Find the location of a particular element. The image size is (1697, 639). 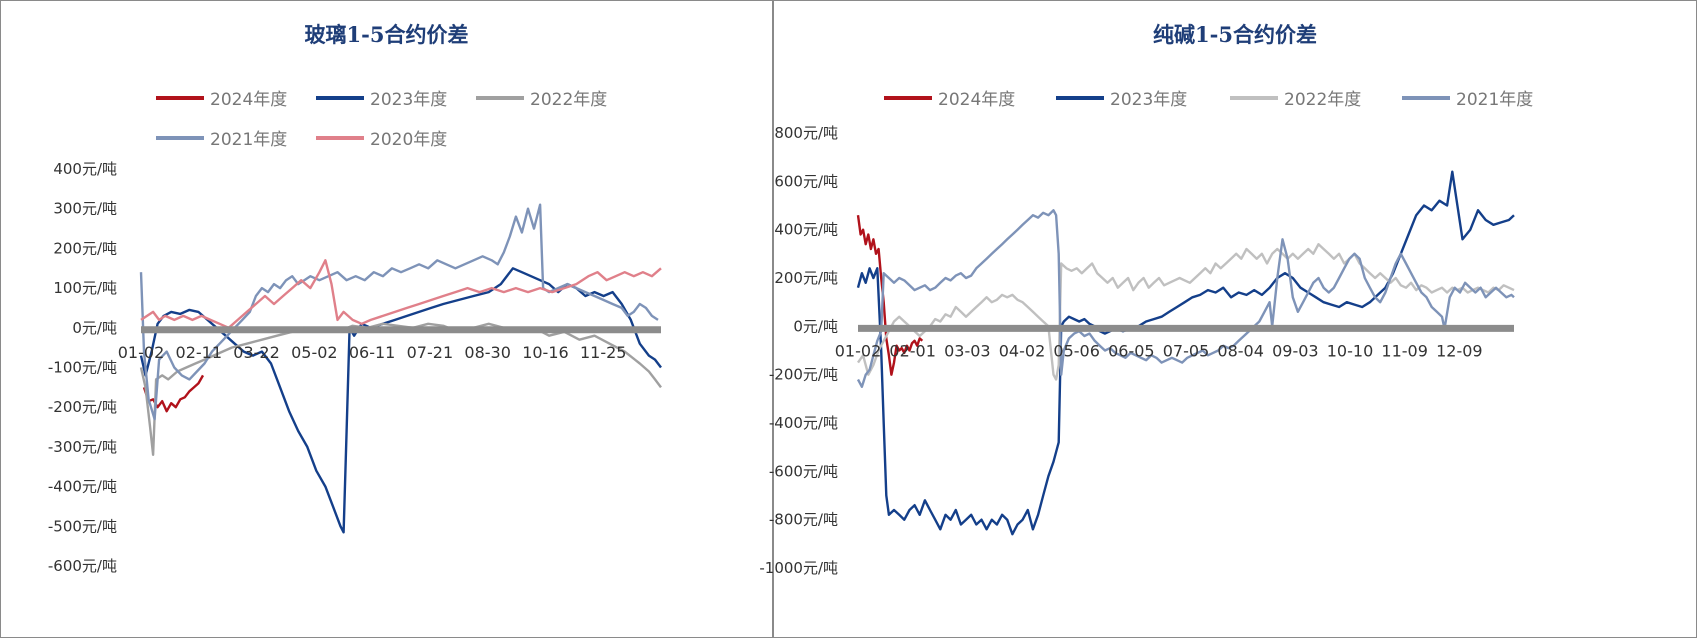

x-tick-label: 10-16 is located at coordinates (545, 352).